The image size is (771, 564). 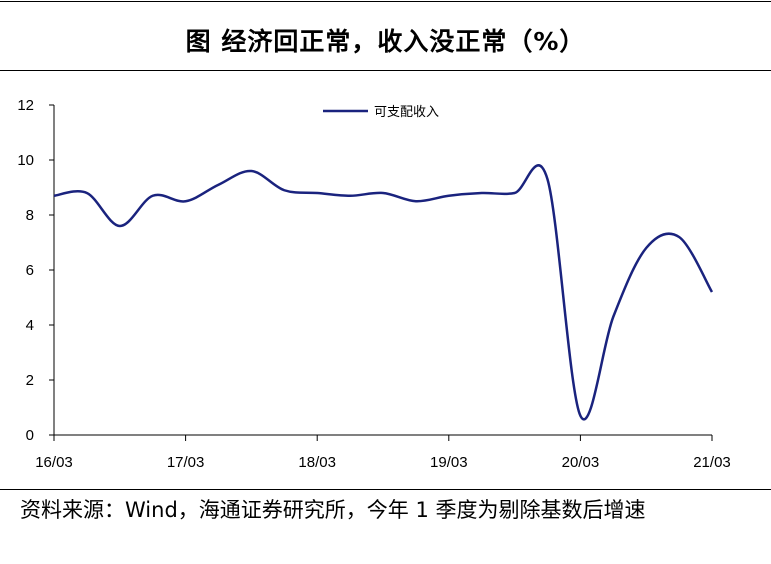 What do you see at coordinates (333, 510) in the screenshot?
I see `source-note: 资料来源：Wind，海通证券研究所，今年 1 季度为剔除基数后增速` at bounding box center [333, 510].